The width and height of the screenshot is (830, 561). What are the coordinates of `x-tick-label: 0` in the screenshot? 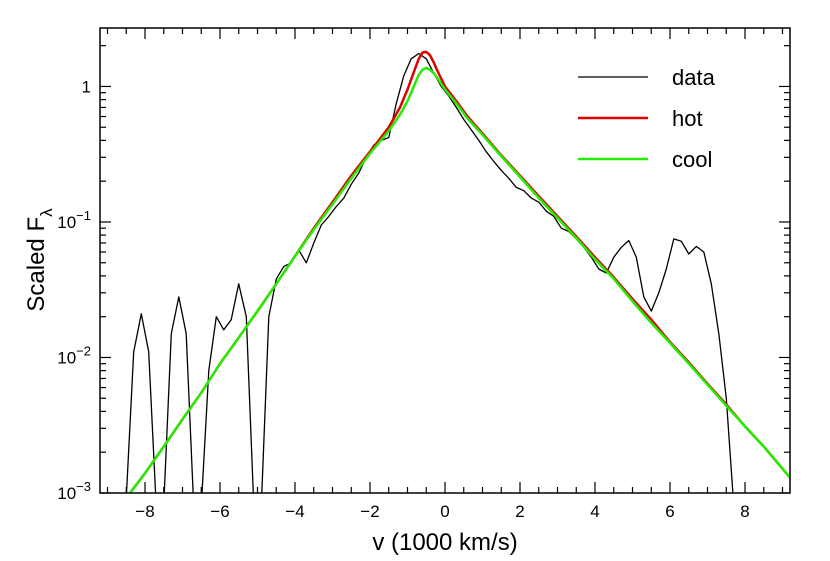 It's located at (444, 511).